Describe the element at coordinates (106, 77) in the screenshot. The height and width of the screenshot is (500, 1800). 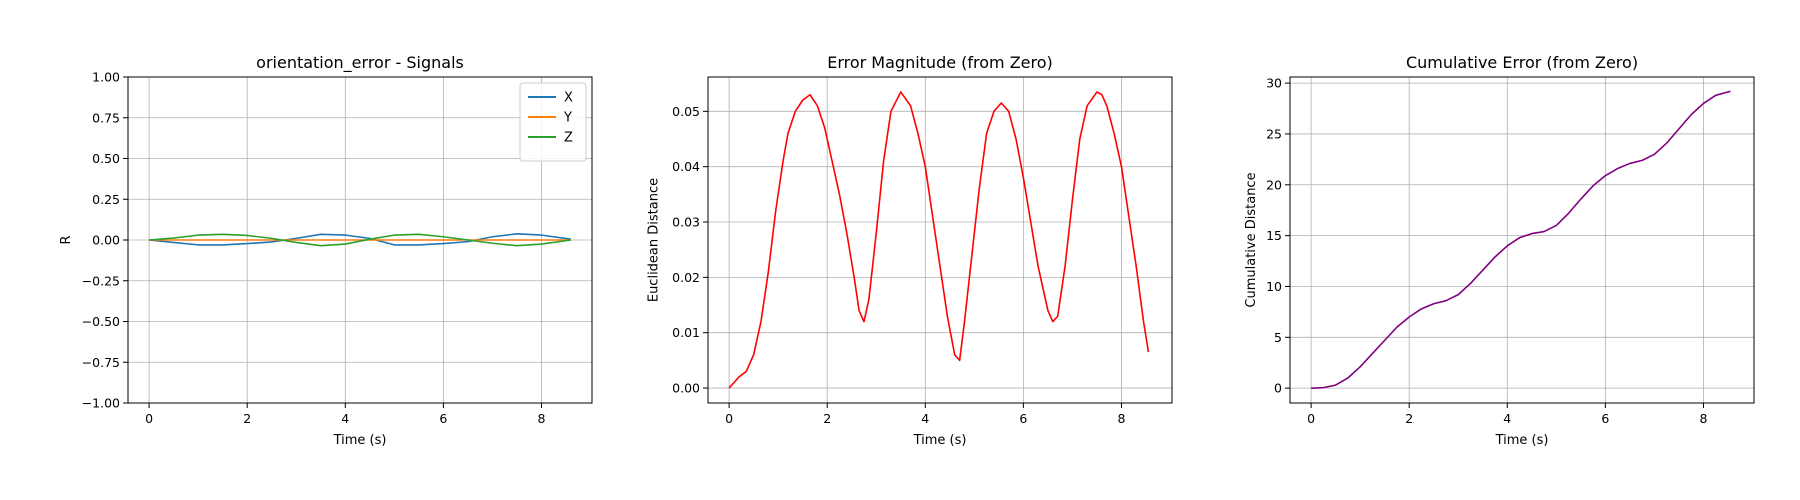
I see `y-tick-label: 1.00` at that location.